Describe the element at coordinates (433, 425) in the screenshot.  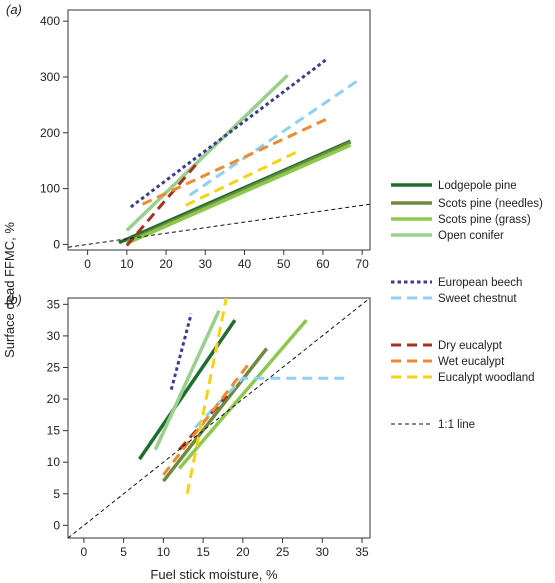
I see `legend-item-1-1-line: 1:1 line` at that location.